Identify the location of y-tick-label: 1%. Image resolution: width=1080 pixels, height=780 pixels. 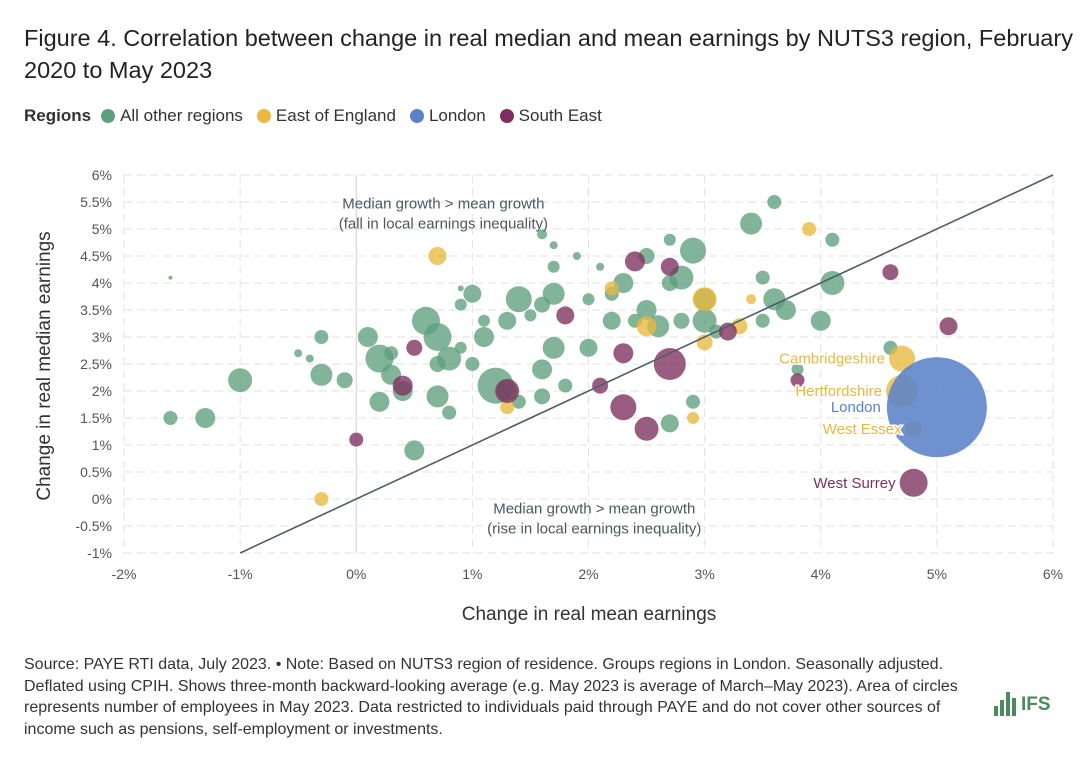
(102, 445).